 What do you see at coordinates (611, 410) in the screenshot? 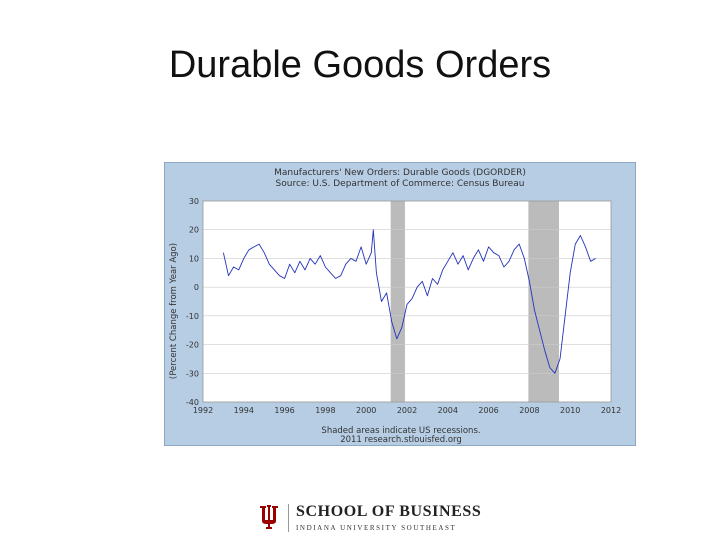
I see `x-tick-label: 2012` at bounding box center [611, 410].